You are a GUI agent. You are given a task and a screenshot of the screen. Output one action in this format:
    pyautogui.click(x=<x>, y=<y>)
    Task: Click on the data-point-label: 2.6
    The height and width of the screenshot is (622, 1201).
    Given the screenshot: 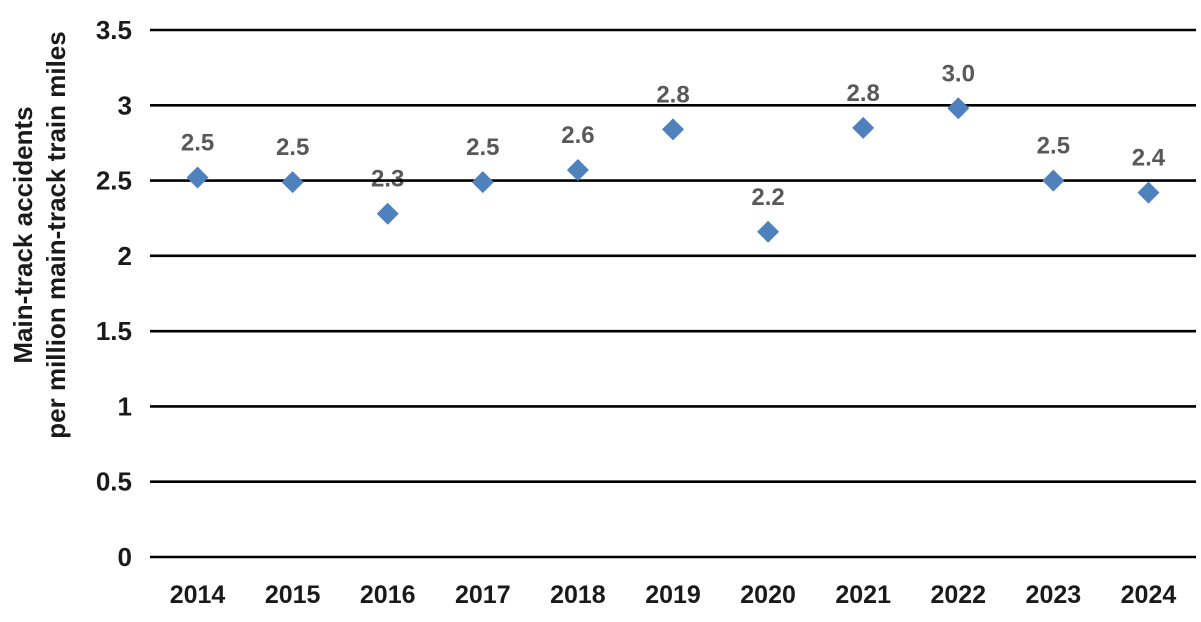 What is the action you would take?
    pyautogui.click(x=577, y=135)
    